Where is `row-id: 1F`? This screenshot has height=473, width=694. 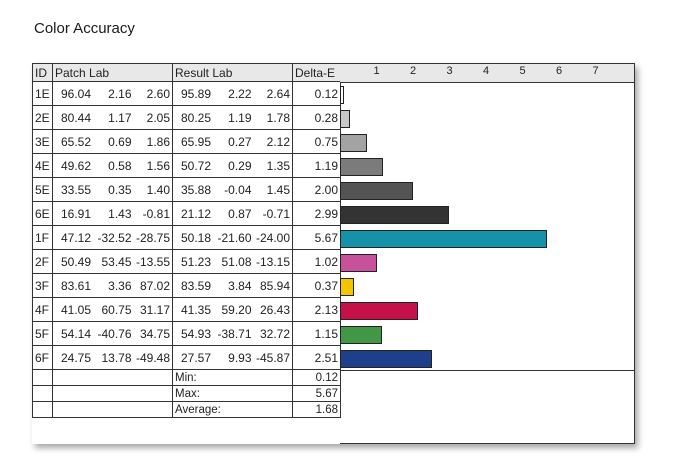
row-id: 1F is located at coordinates (42, 237).